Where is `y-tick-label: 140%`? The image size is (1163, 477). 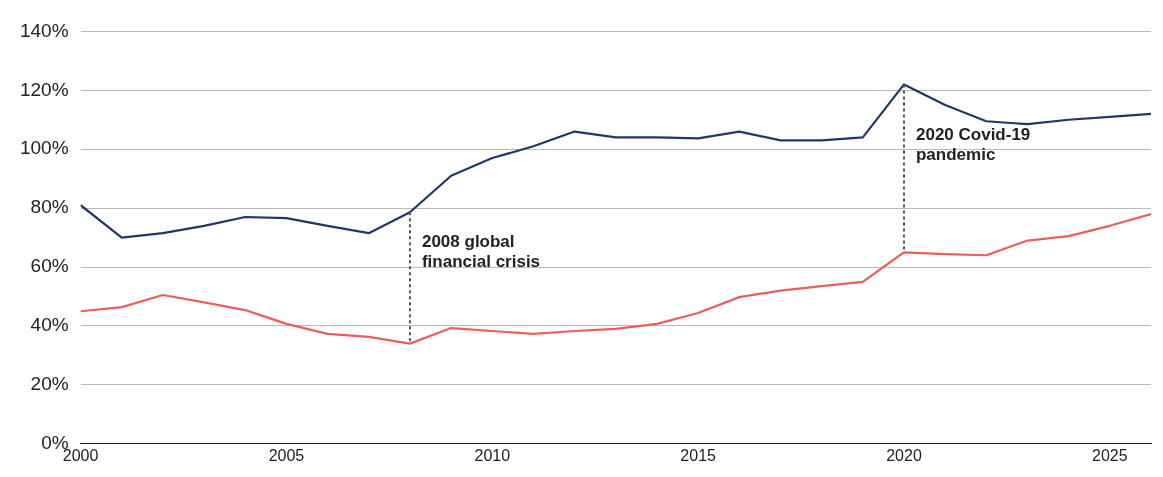 y-tick-label: 140% is located at coordinates (44, 30).